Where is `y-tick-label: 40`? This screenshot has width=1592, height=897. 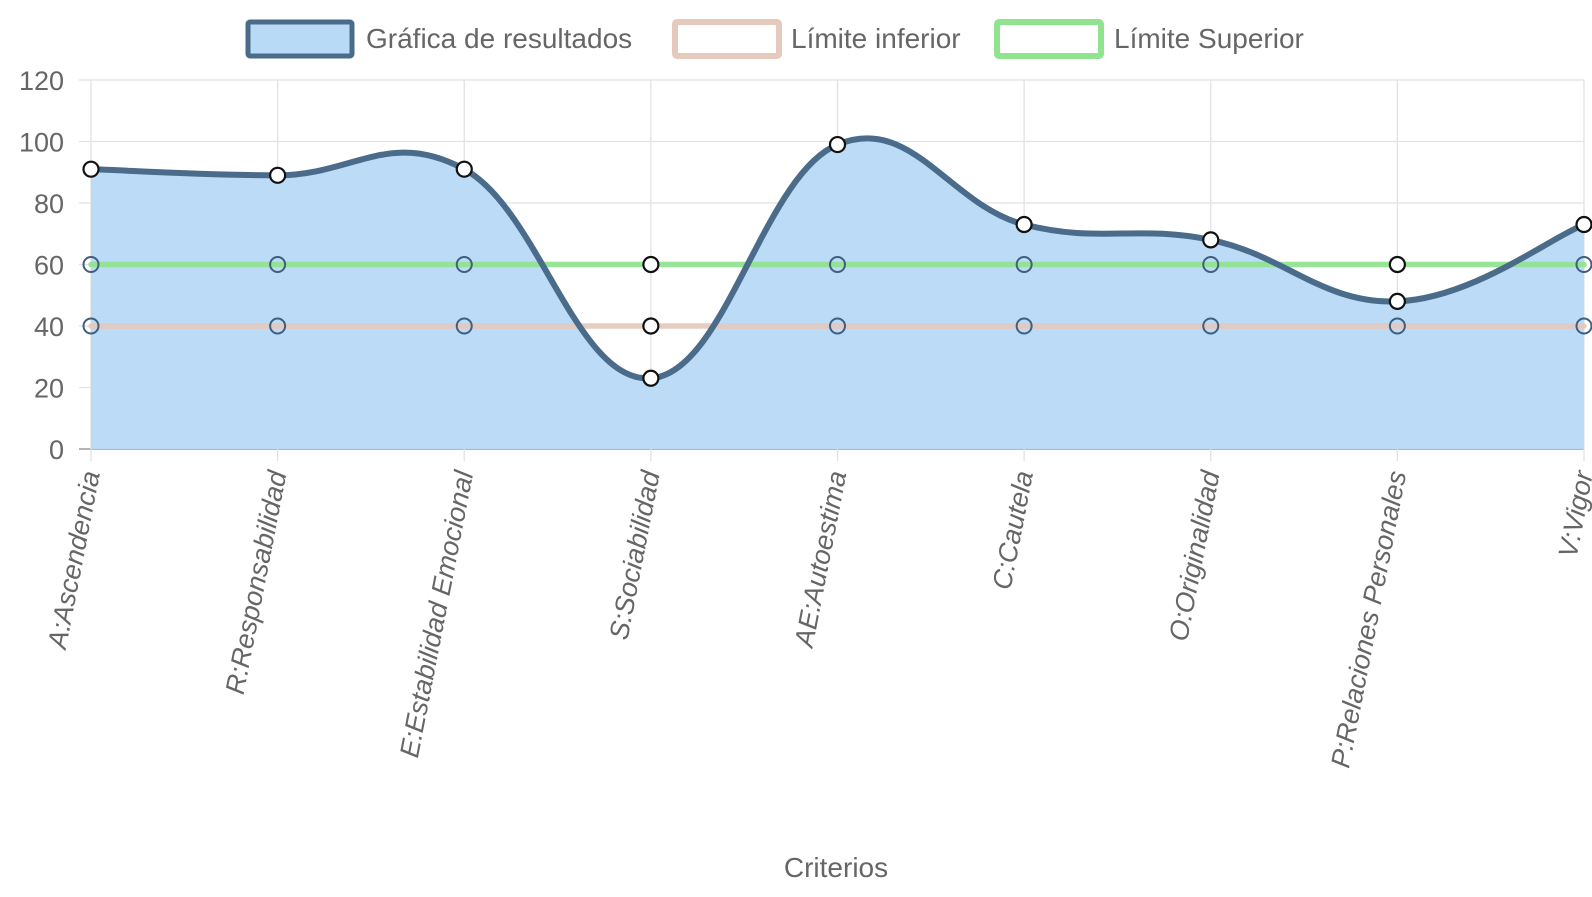 y-tick-label: 40 is located at coordinates (49, 327).